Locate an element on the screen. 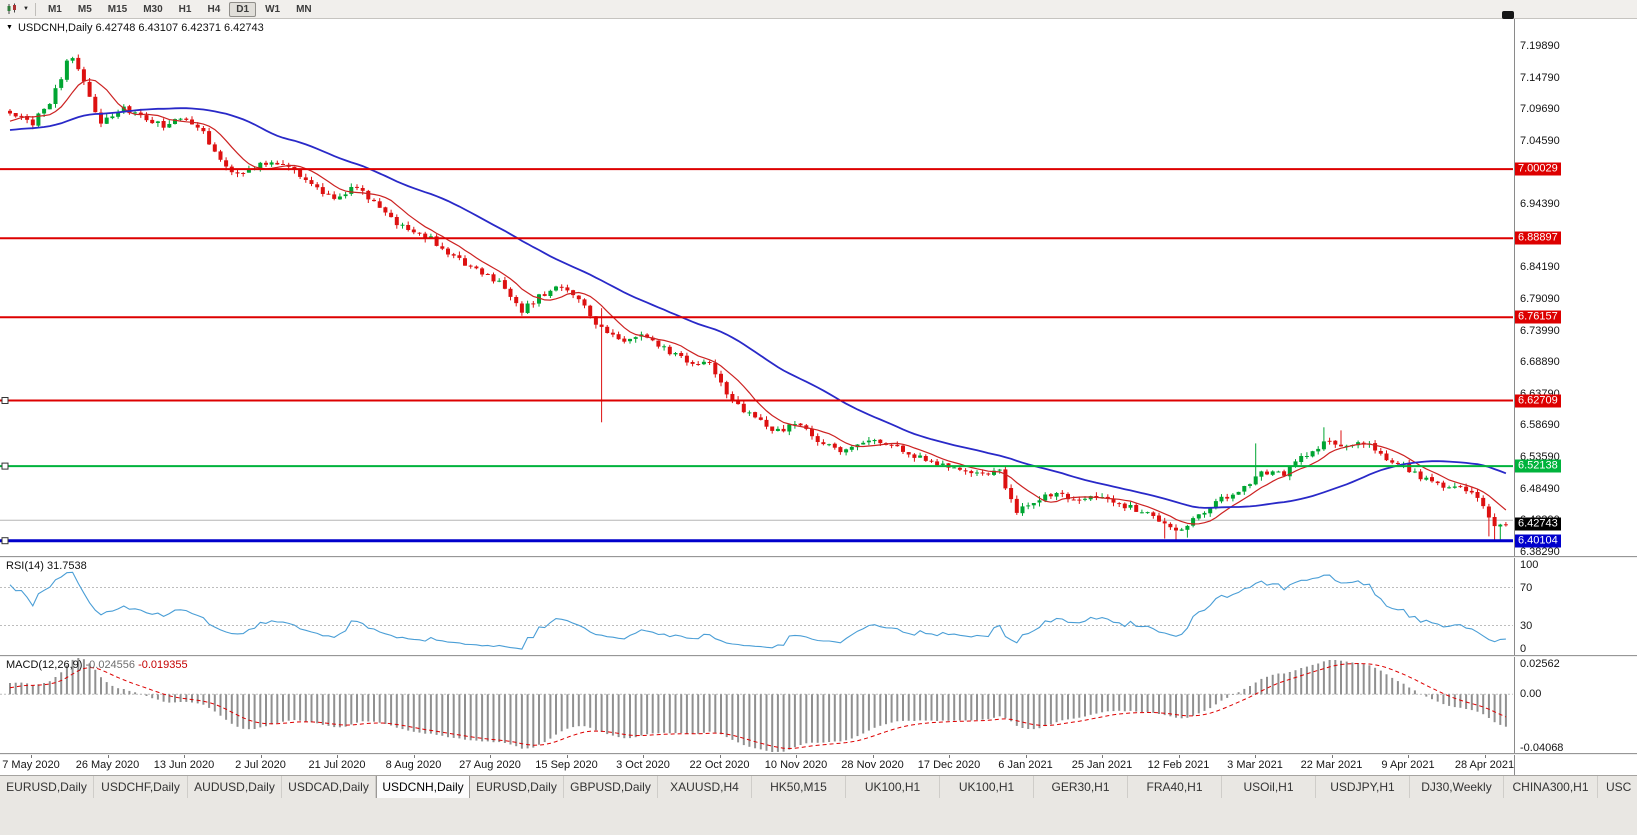 The height and width of the screenshot is (835, 1637). chart-tab-hk50-m15: HK50,M15 is located at coordinates (799, 787).